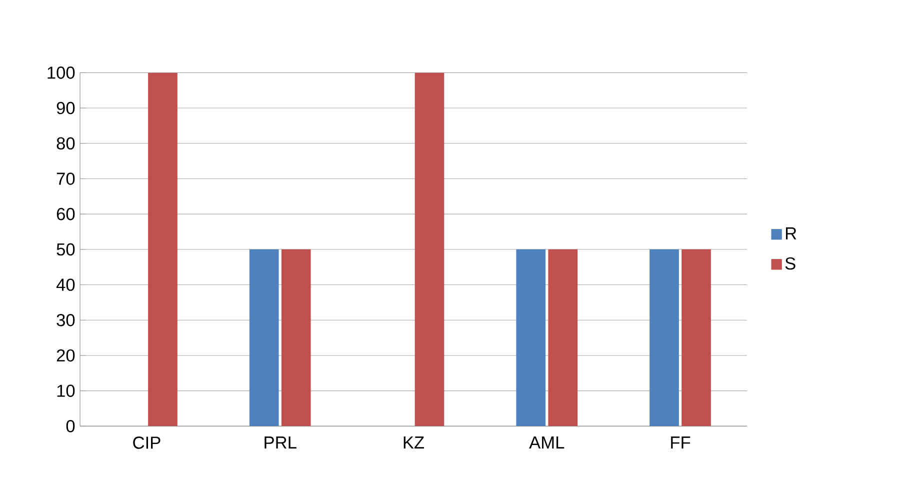 This screenshot has height=486, width=903. I want to click on x-tick-label: KZ, so click(414, 442).